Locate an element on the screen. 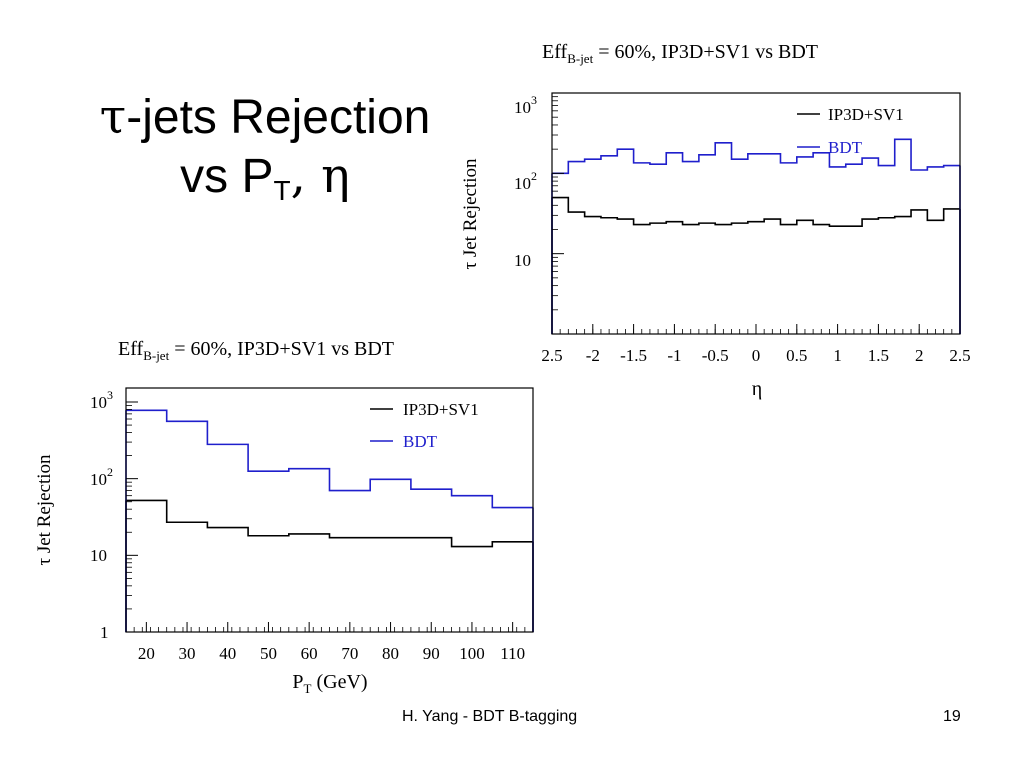 The image size is (1024, 768). chart1-x-tick-label: 110 is located at coordinates (512, 653).